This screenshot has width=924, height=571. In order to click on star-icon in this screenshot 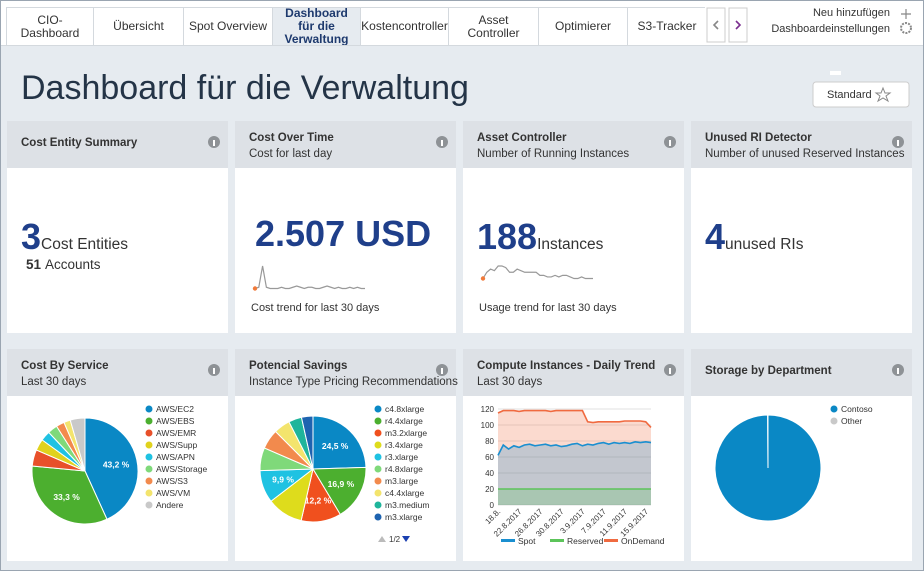, I will do `click(883, 94)`.